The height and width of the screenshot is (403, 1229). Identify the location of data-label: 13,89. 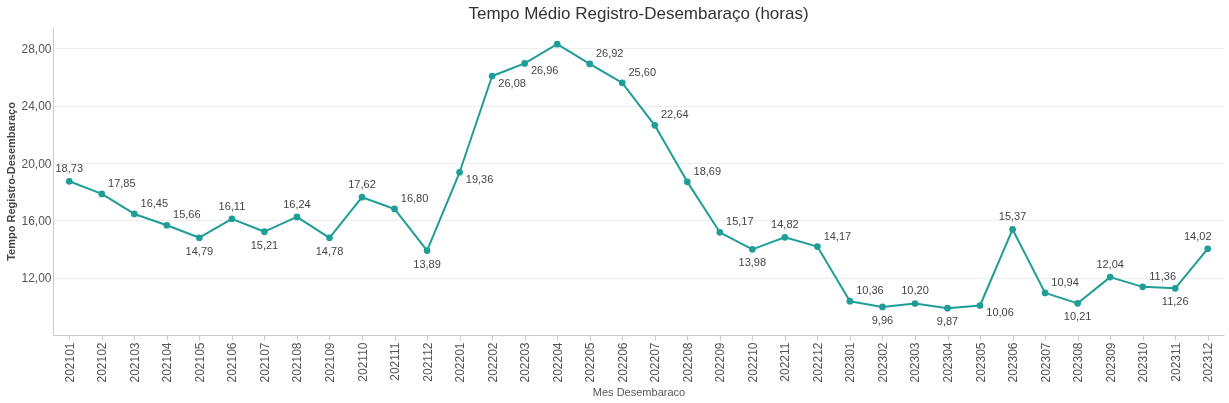
(427, 263).